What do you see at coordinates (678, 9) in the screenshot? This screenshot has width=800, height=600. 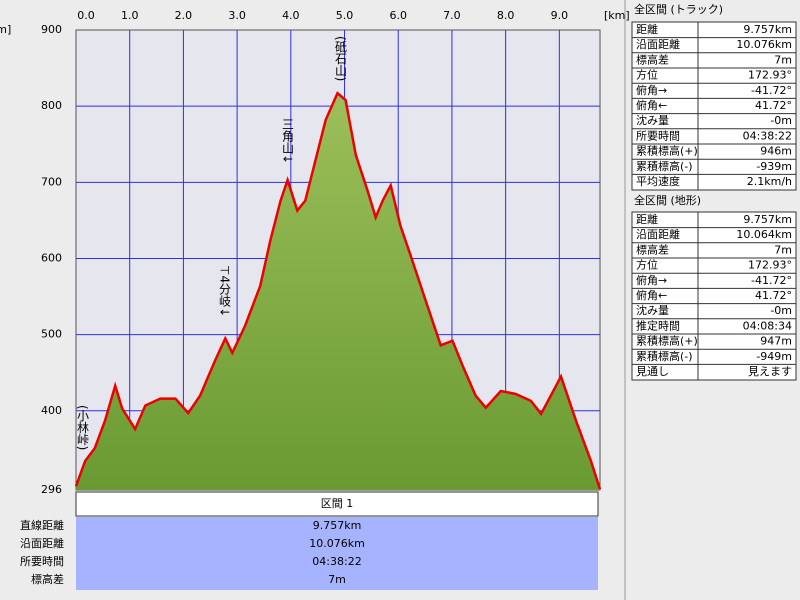 I see `panel-title: 全区間 (トラック)` at bounding box center [678, 9].